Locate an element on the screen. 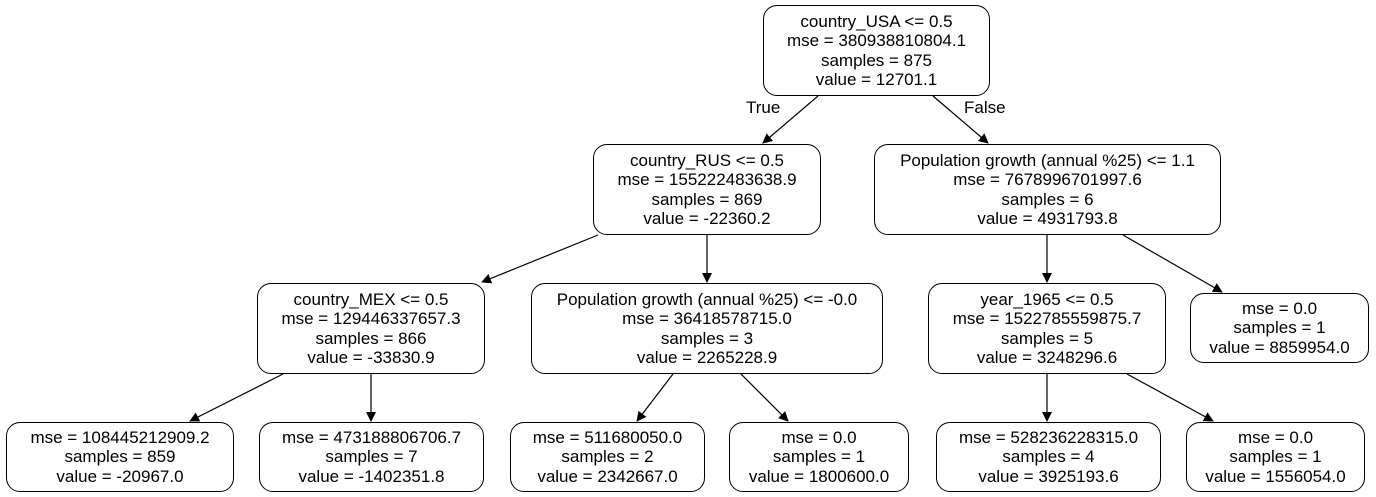  node-samples-text: samples = 859 is located at coordinates (120, 457).